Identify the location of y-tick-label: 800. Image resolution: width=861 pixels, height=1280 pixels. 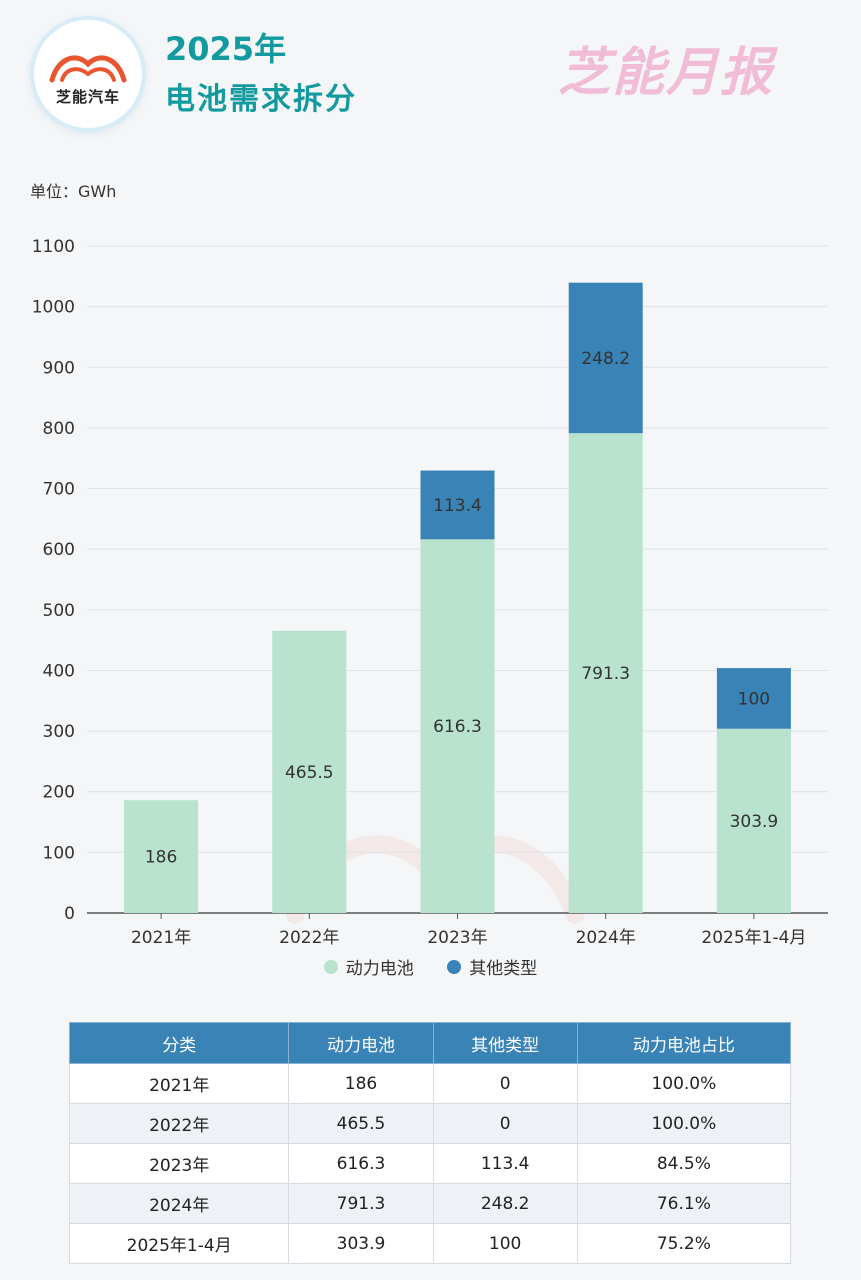
(59, 429).